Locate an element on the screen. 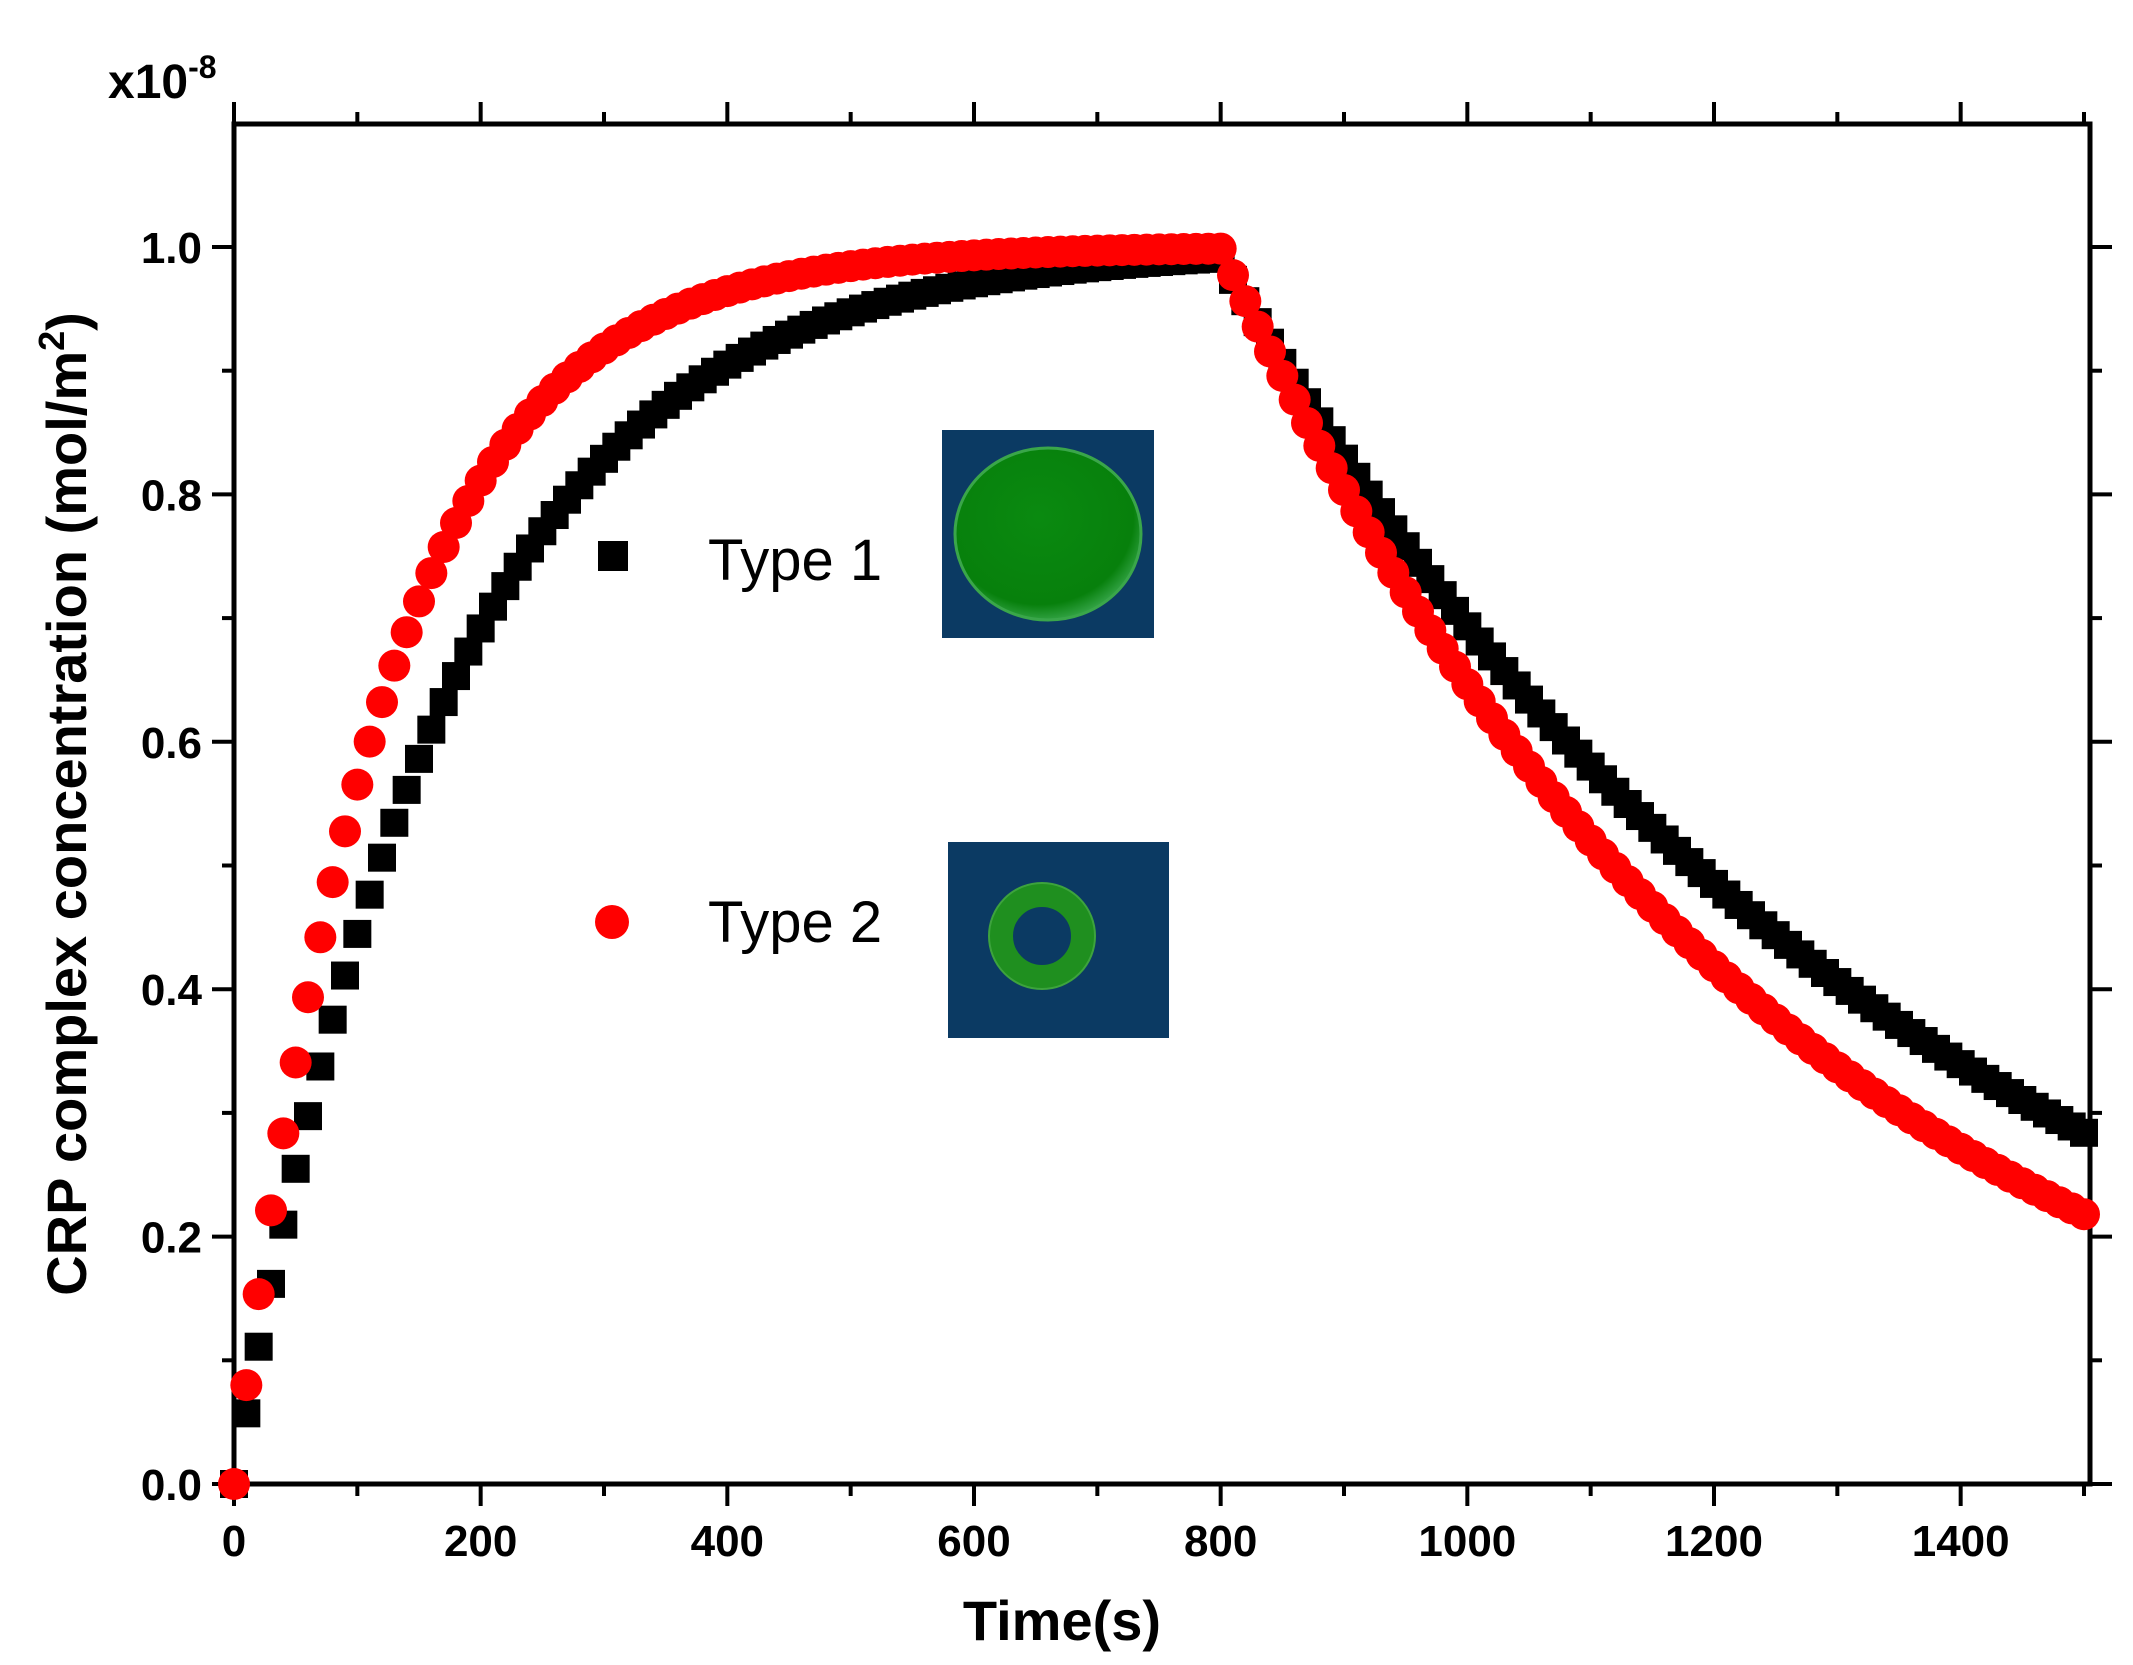 This screenshot has width=2133, height=1665. x-tick-label: 0 is located at coordinates (234, 1541).